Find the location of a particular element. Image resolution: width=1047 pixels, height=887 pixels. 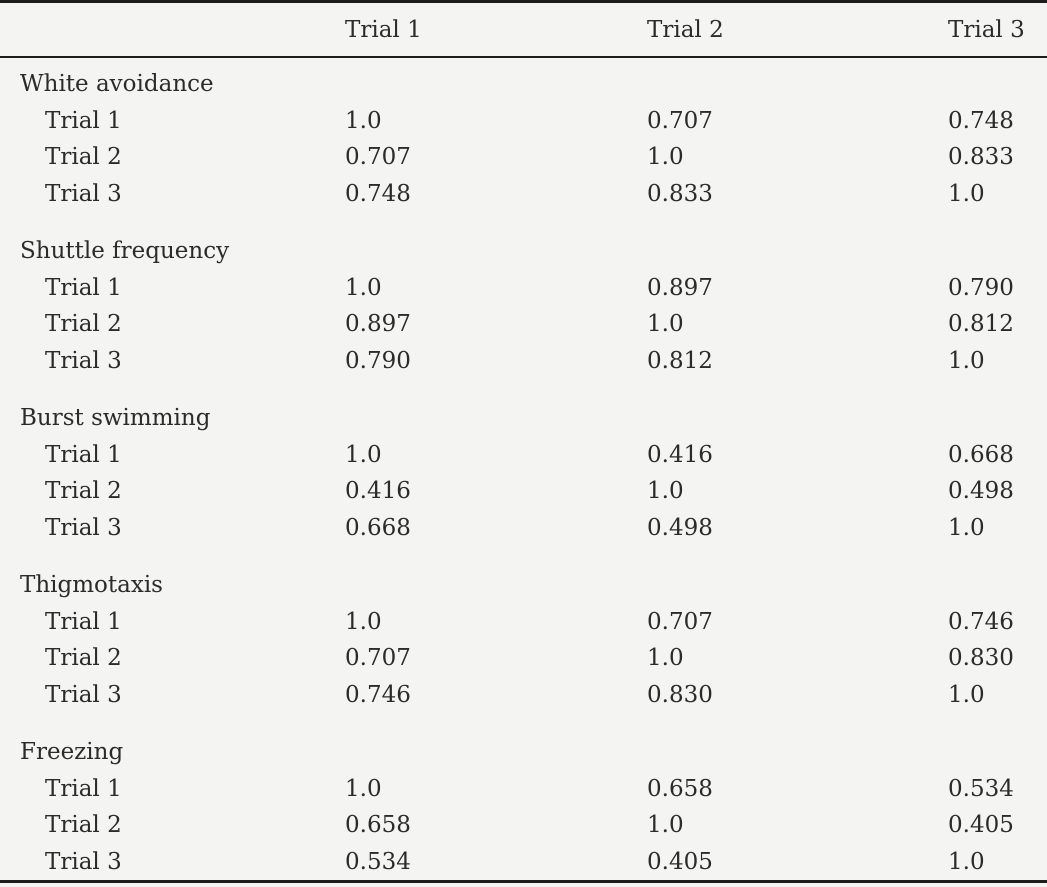

header-row: Trial 1 Trial 2 Trial 3 is located at coordinates (523, 29).